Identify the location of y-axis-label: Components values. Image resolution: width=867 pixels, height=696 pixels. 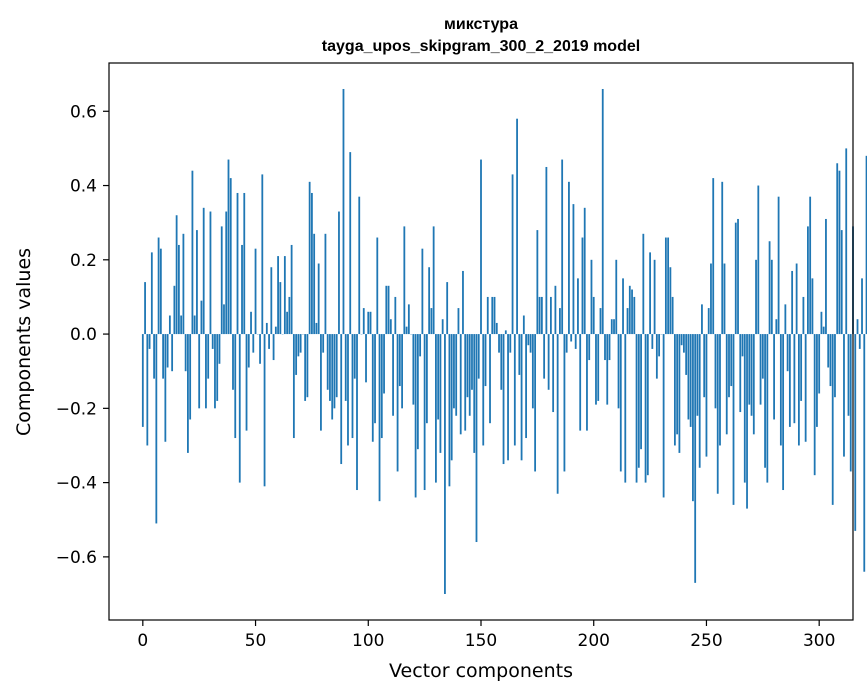
(24, 342).